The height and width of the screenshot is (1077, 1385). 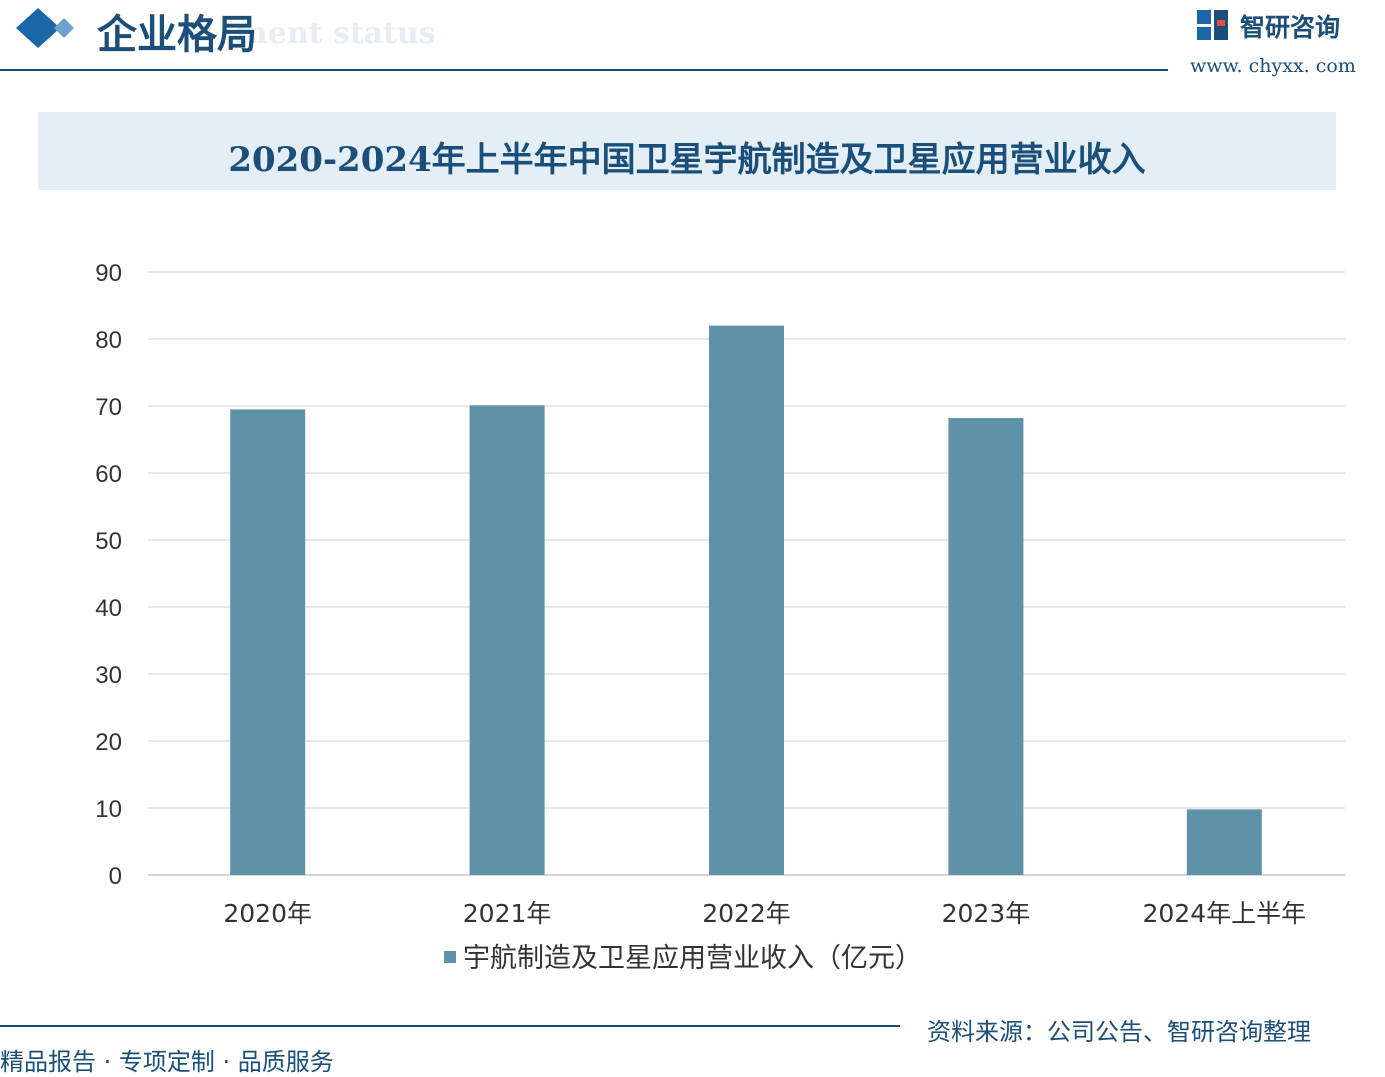 I want to click on logo-text: 智研咨询, so click(x=1290, y=27).